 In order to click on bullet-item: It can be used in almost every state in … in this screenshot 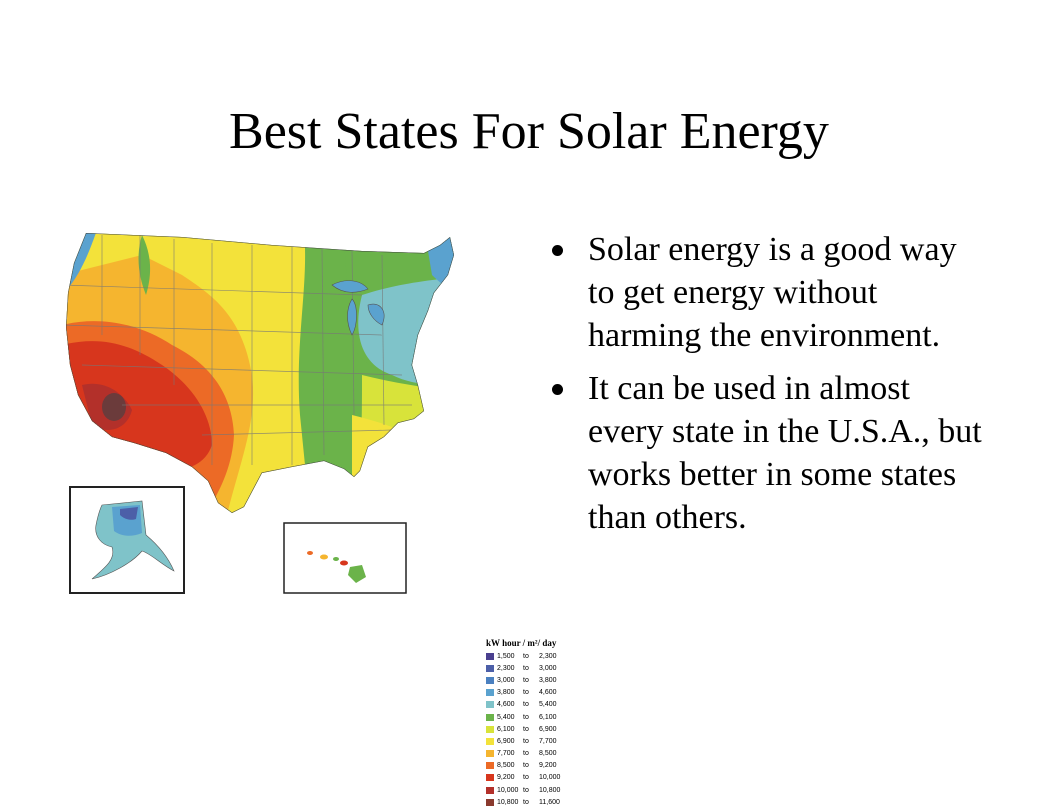, I will do `click(767, 453)`.